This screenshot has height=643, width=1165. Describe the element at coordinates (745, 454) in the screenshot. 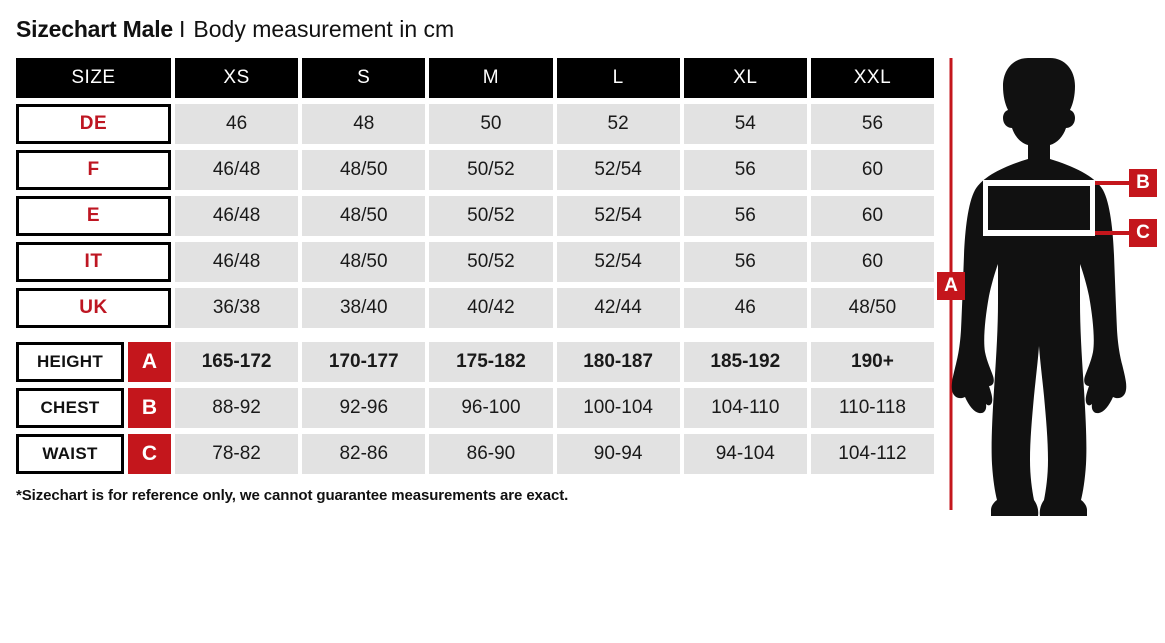

I see `cell-waist-xl: 94-104` at that location.